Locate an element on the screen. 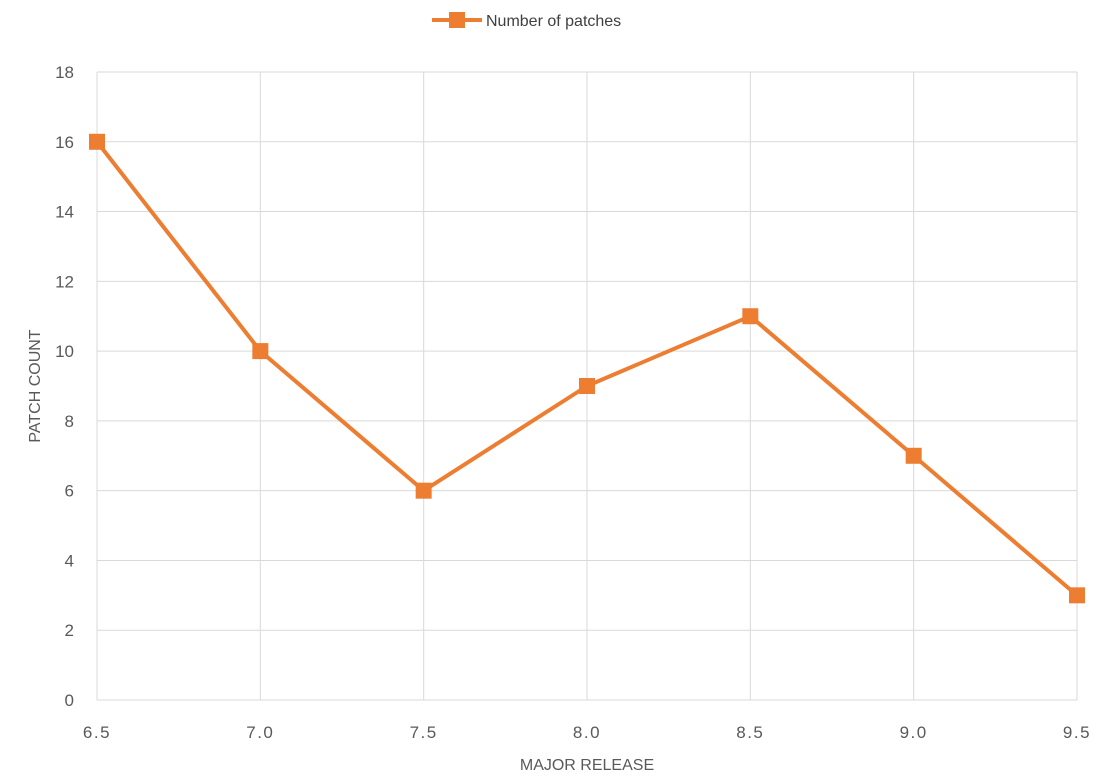  y-tick-label: 14 is located at coordinates (64, 212).